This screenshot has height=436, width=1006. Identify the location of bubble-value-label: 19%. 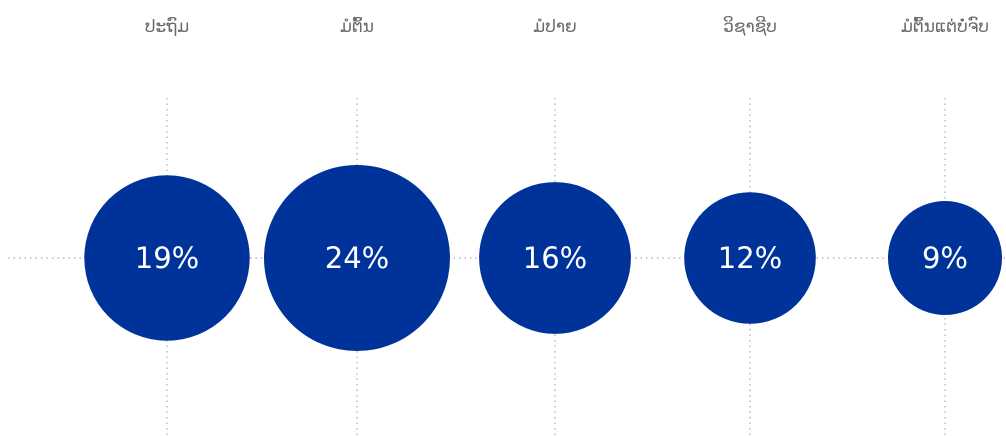
(167, 258).